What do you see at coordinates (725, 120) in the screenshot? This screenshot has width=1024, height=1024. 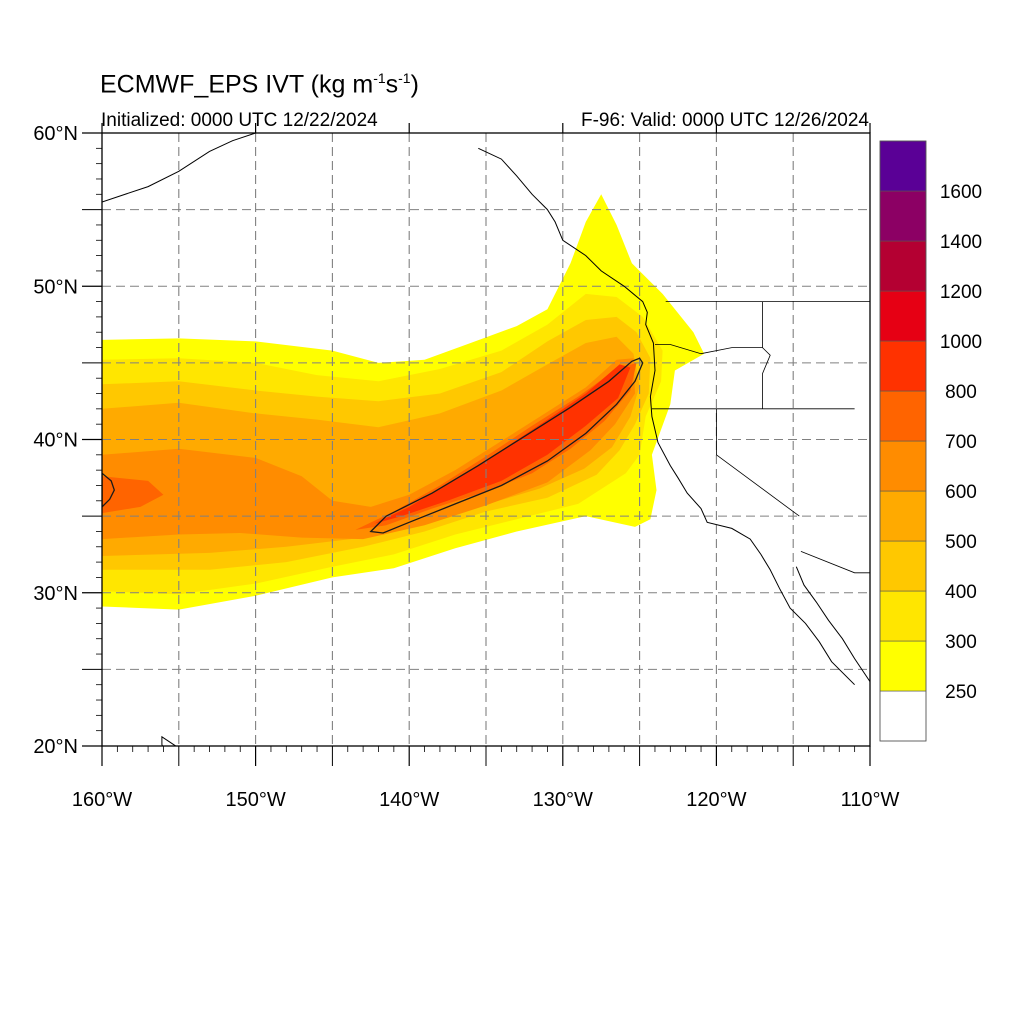 I see `valid-time: F-96: Valid: 0000 UTC 12/26/2024` at bounding box center [725, 120].